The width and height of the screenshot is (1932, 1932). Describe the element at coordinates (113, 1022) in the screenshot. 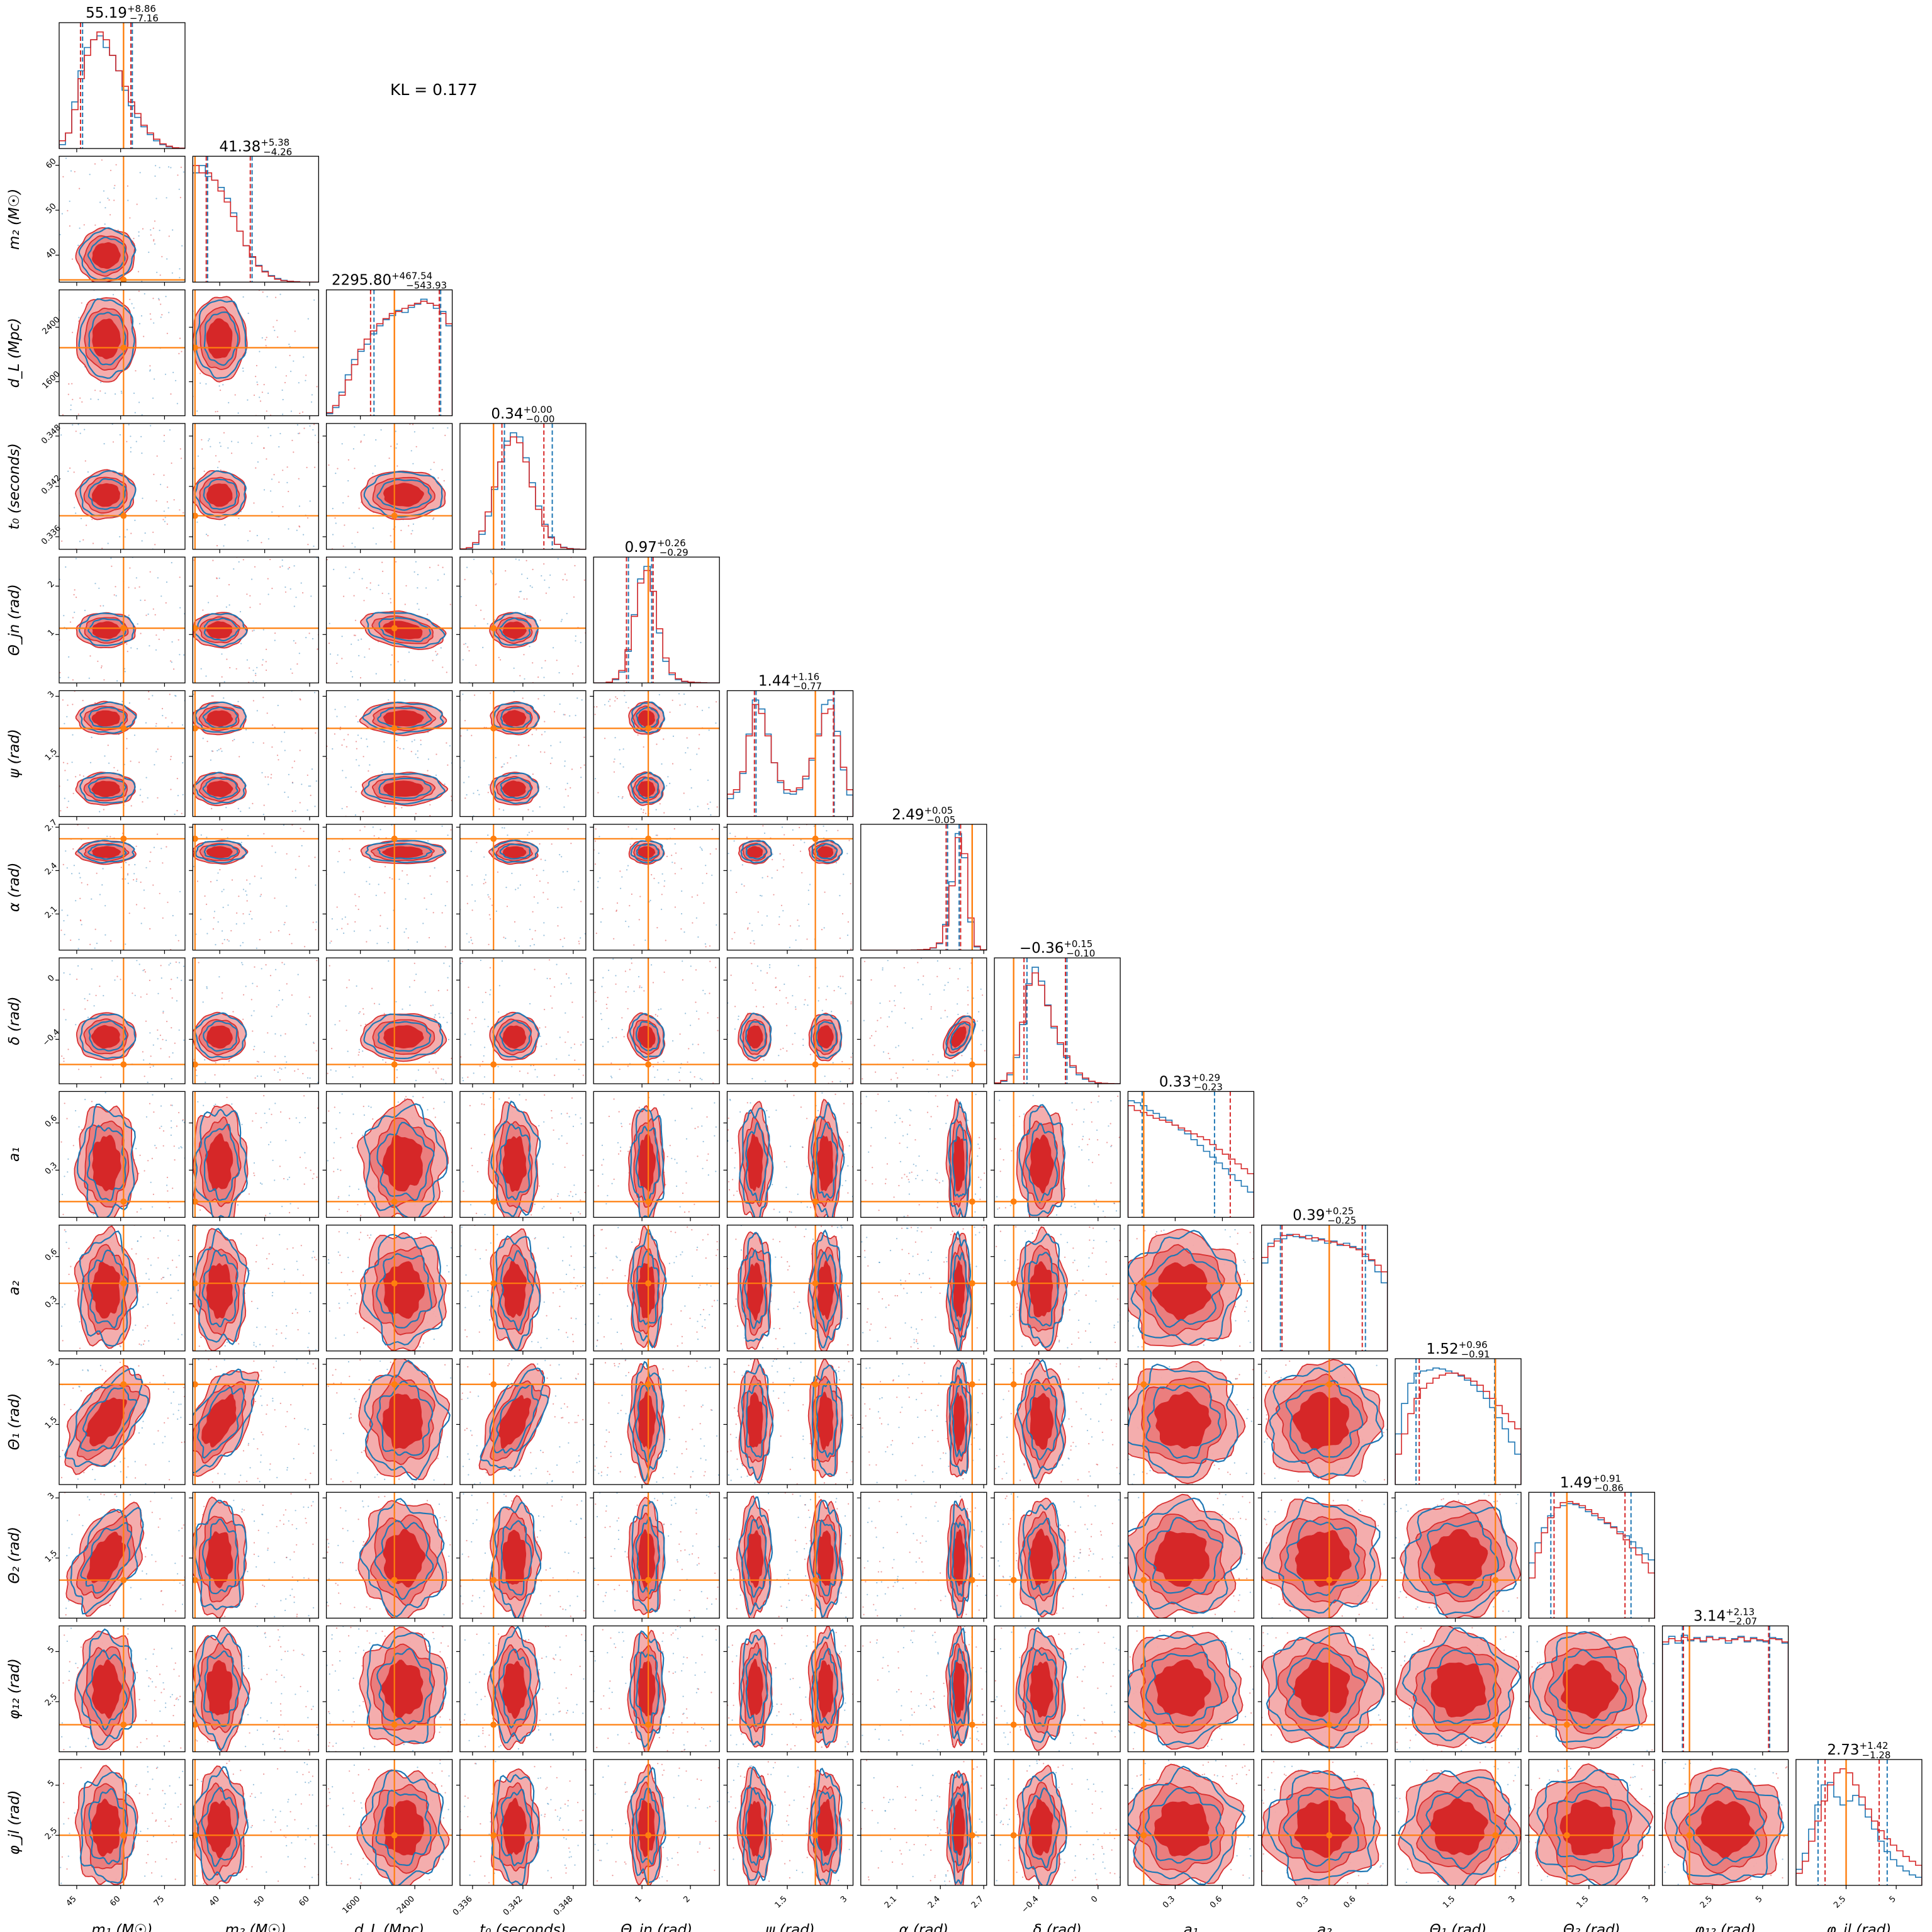

I see `joint-panel-m1-delta: −0.40` at that location.